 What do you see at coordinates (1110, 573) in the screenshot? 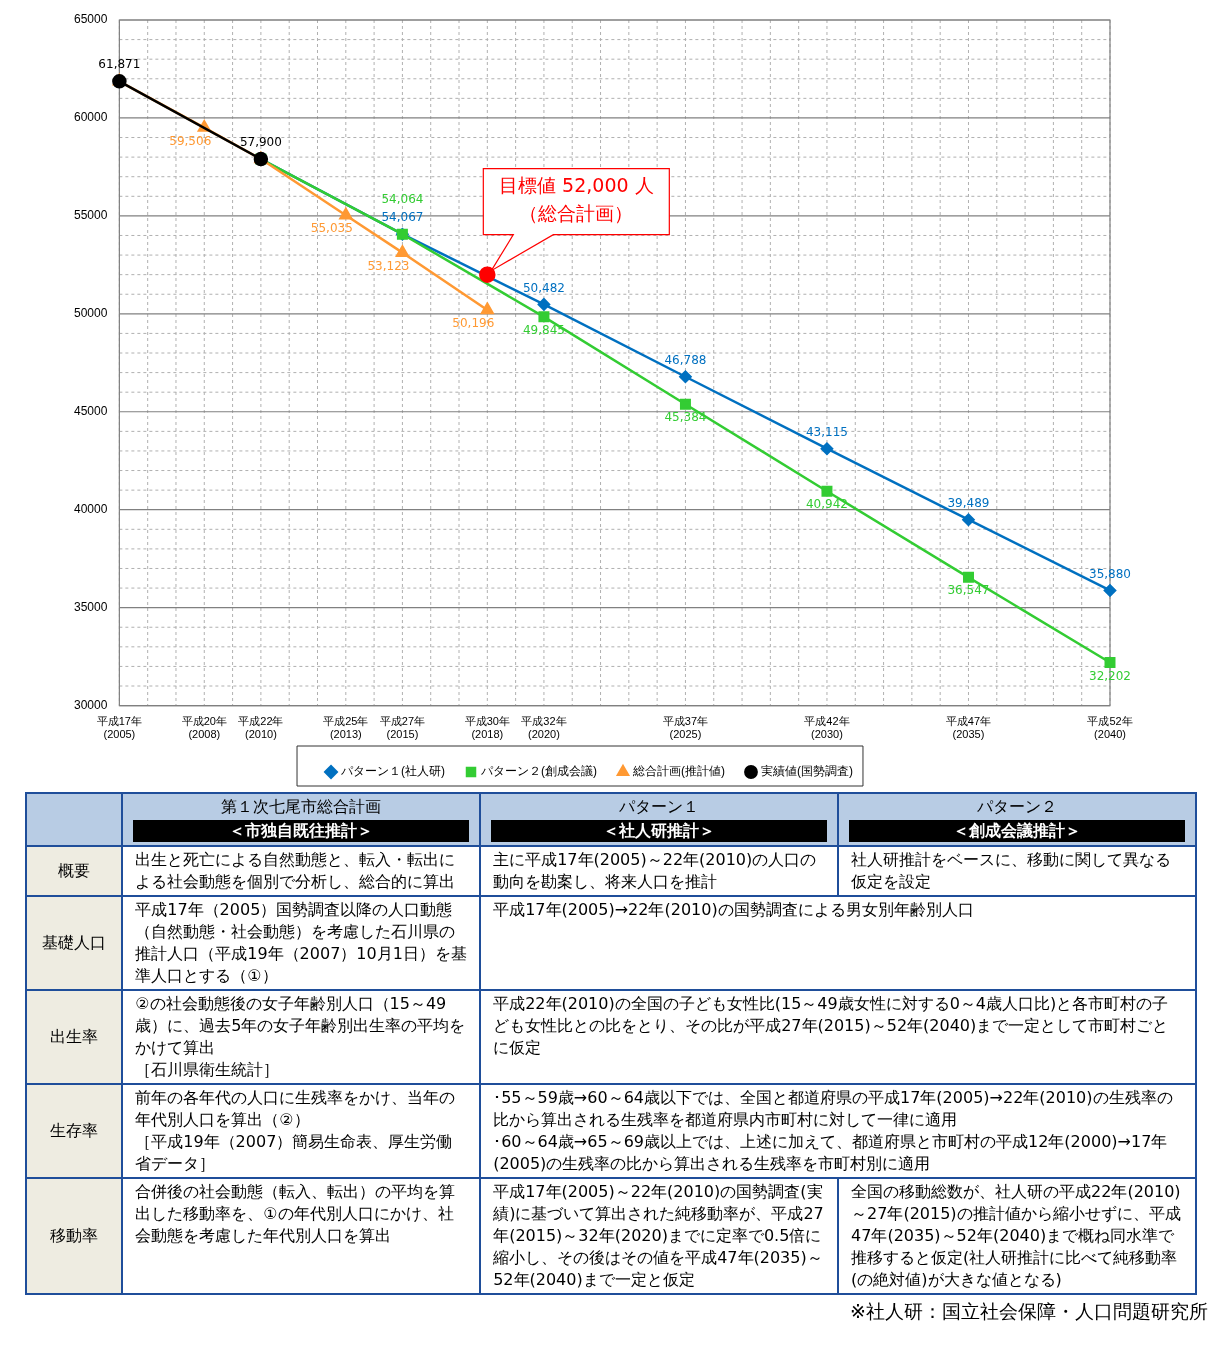
I see `data-label: 35,880` at bounding box center [1110, 573].